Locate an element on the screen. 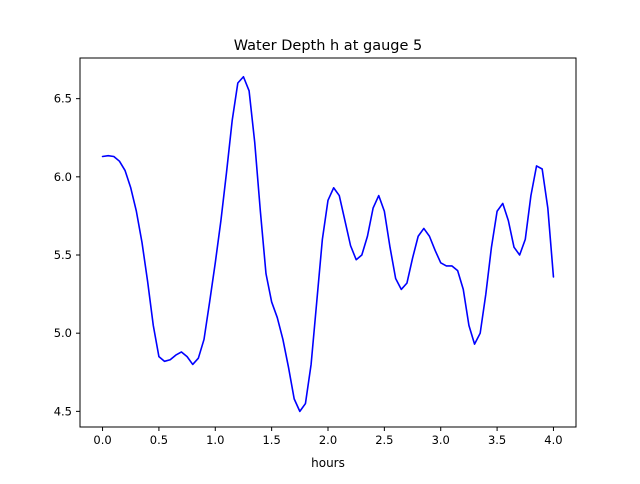  x-tick-label: 4.0 is located at coordinates (553, 440).